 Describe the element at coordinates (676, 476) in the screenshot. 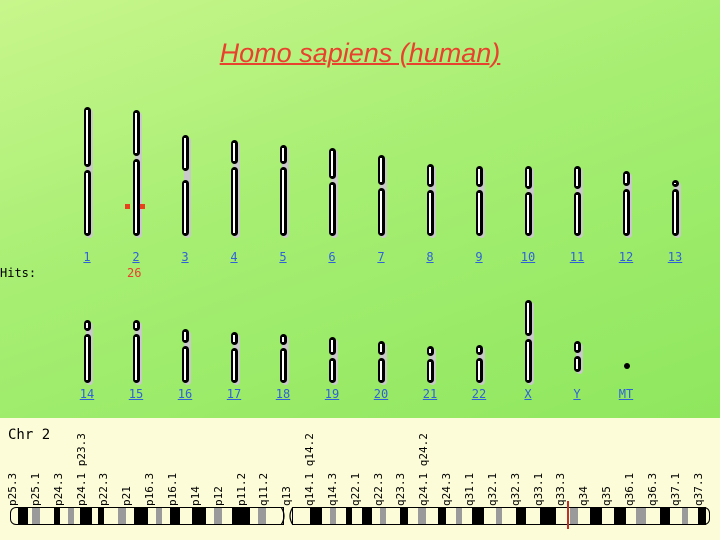

I see `band-label: q37.1` at that location.